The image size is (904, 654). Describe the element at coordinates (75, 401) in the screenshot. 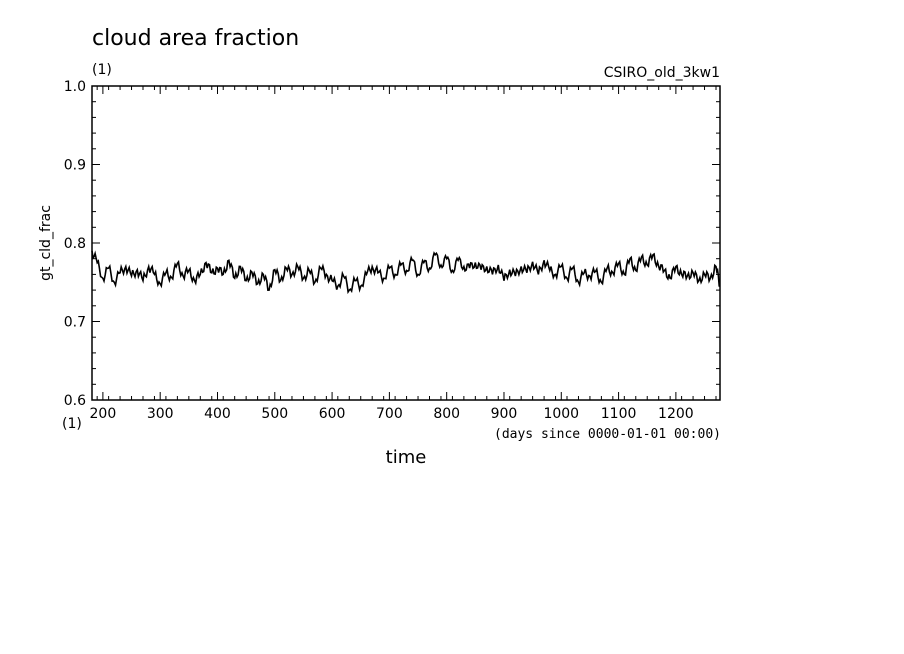

I see `y-tick-label: 0.6` at that location.